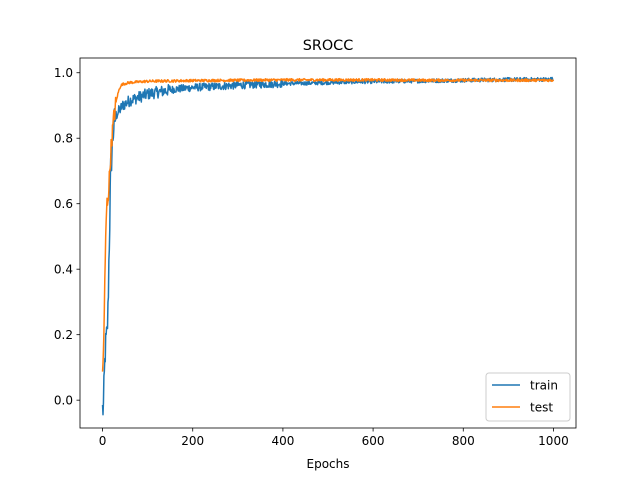 The height and width of the screenshot is (484, 640). What do you see at coordinates (544, 386) in the screenshot?
I see `legend-label-train: train` at bounding box center [544, 386].